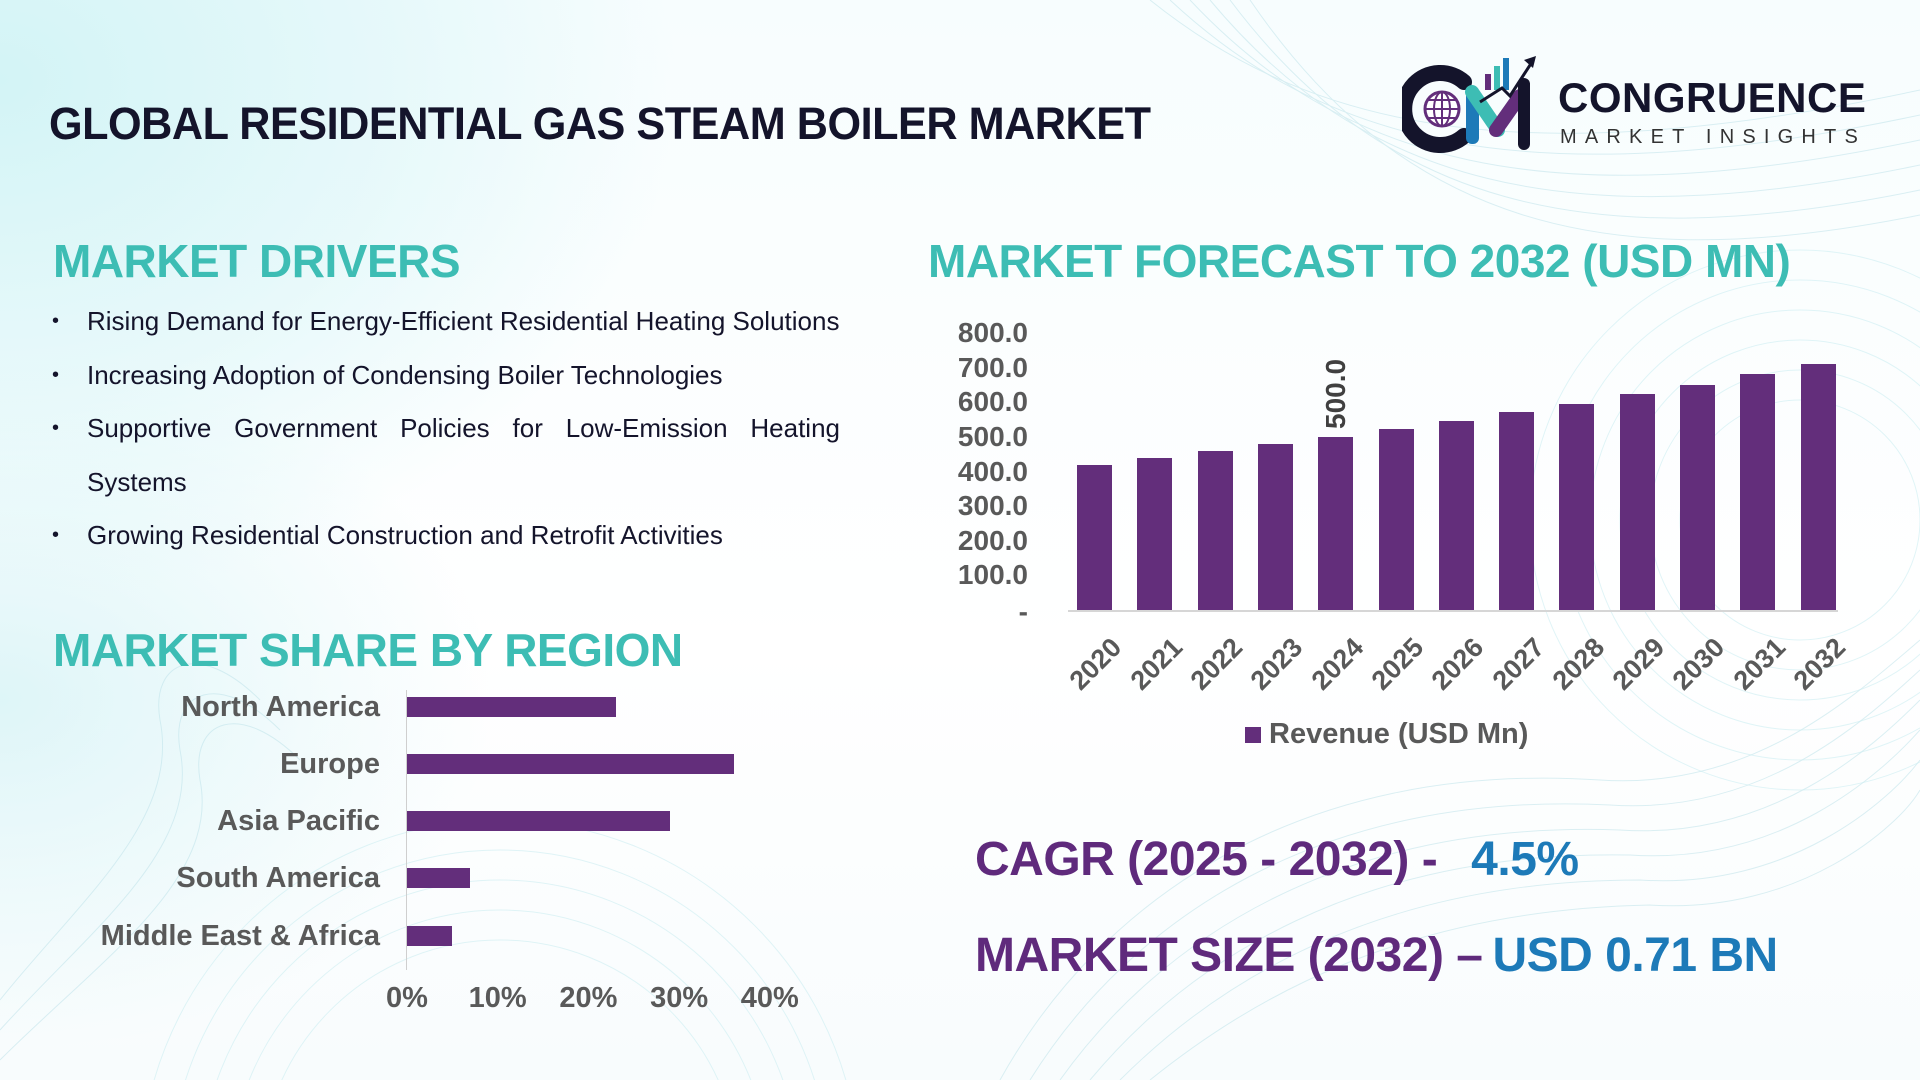  I want to click on region-title: MARKET SHARE BY REGION, so click(368, 650).